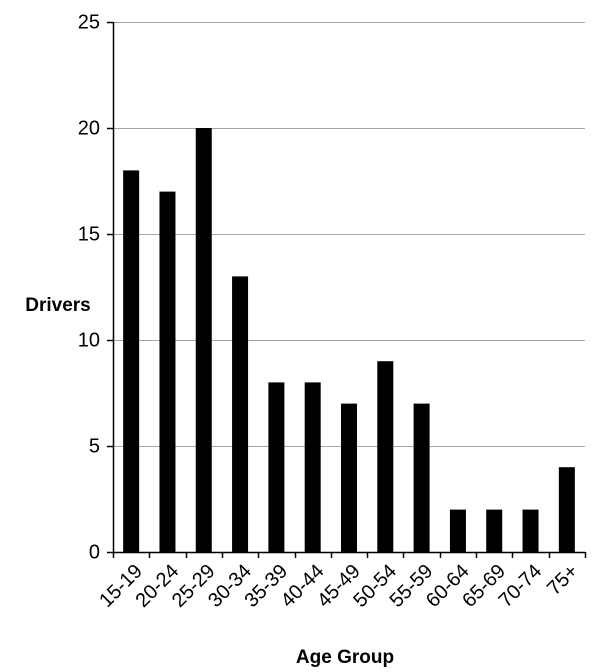 This screenshot has width=593, height=672. What do you see at coordinates (58, 305) in the screenshot?
I see `y-axis-title: Drivers` at bounding box center [58, 305].